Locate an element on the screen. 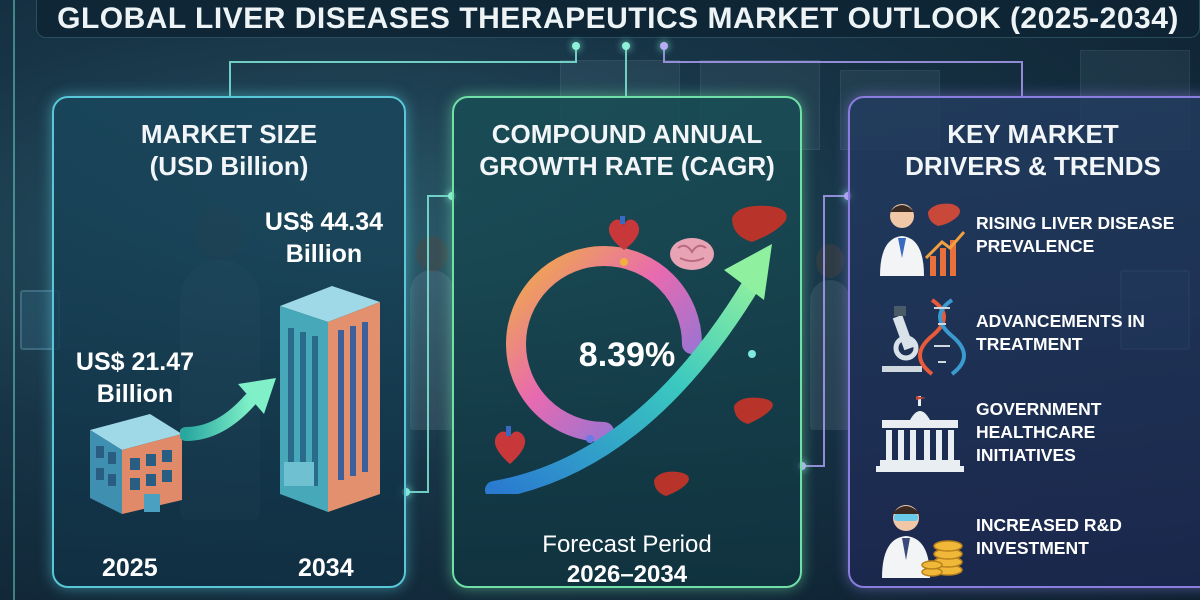 The height and width of the screenshot is (600, 1200). building-2034-icon is located at coordinates (330, 399).